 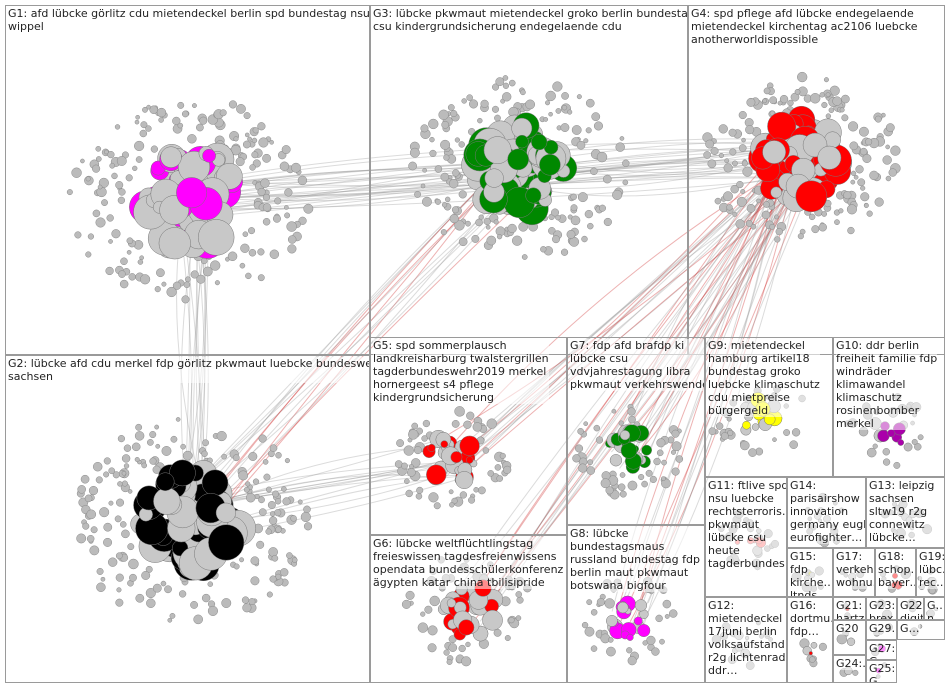 What do you see at coordinates (627, 345) in the screenshot?
I see `label-line: G7: fdp afd brafdp ki` at bounding box center [627, 345].